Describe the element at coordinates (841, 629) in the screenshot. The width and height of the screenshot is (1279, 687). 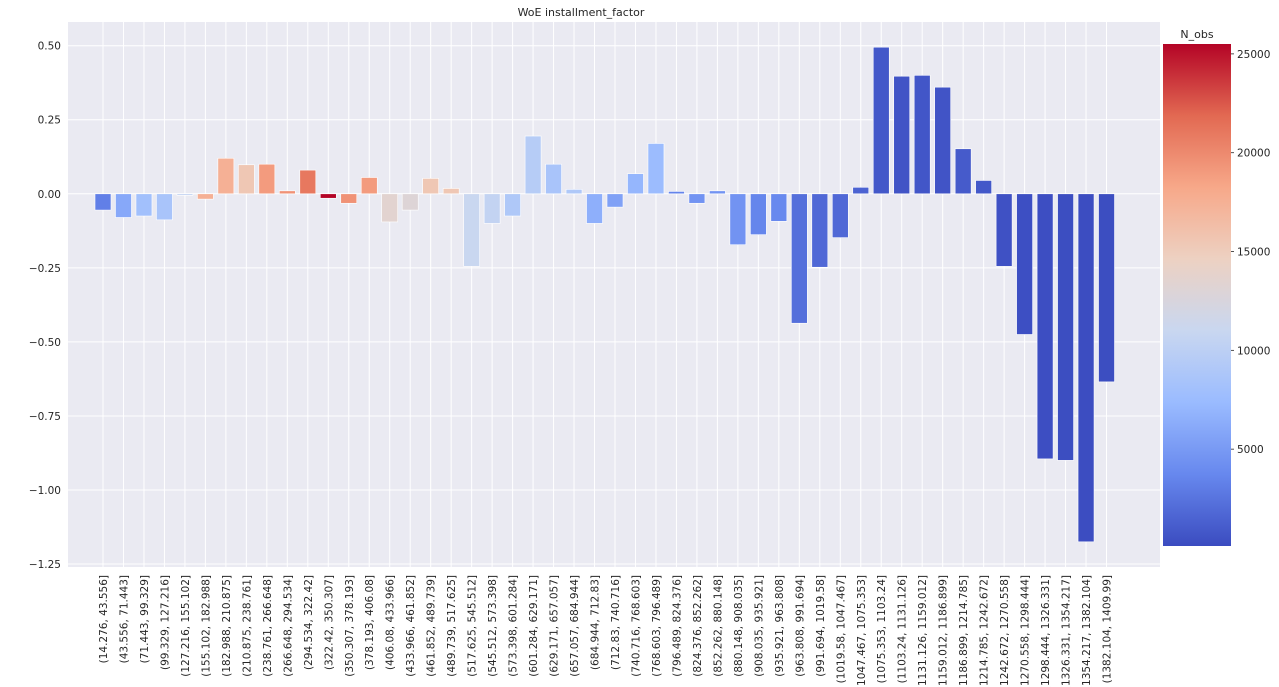
I see `x-tick-label: (1019.58, 1047.467]` at that location.